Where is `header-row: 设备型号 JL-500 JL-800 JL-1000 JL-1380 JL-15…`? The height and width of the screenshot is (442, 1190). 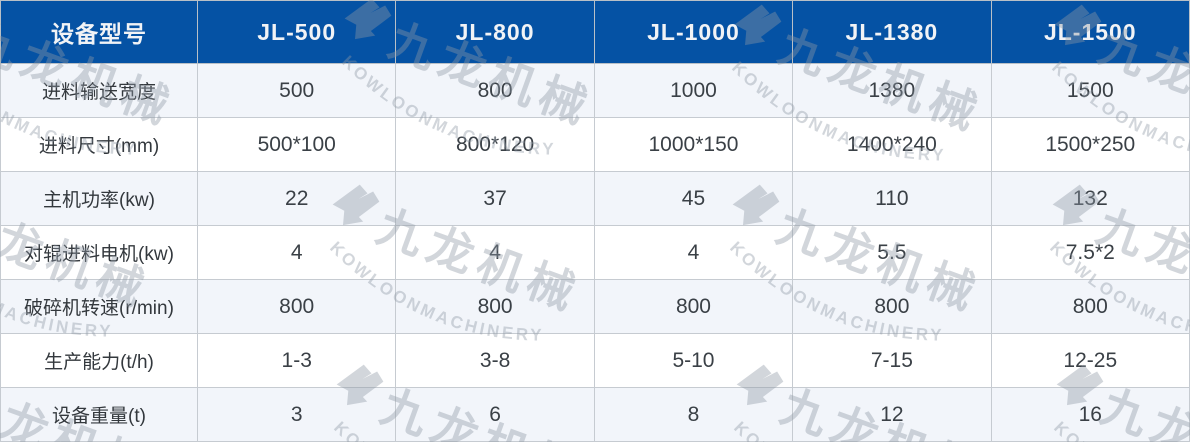 header-row: 设备型号 JL-500 JL-800 JL-1000 JL-1380 JL-15… is located at coordinates (595, 32).